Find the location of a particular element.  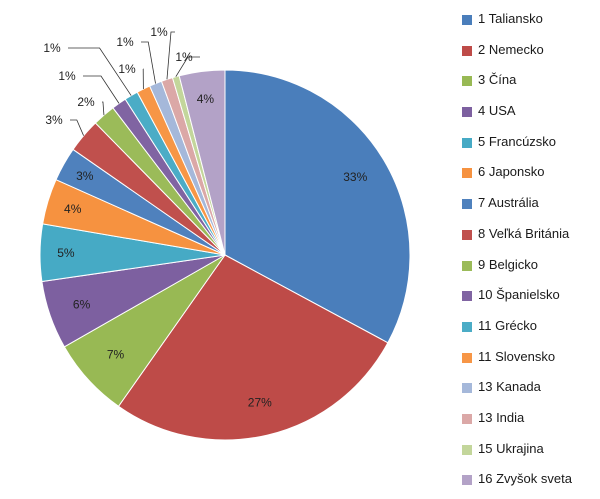

legend-item: 11 Slovensko is located at coordinates (530, 361).